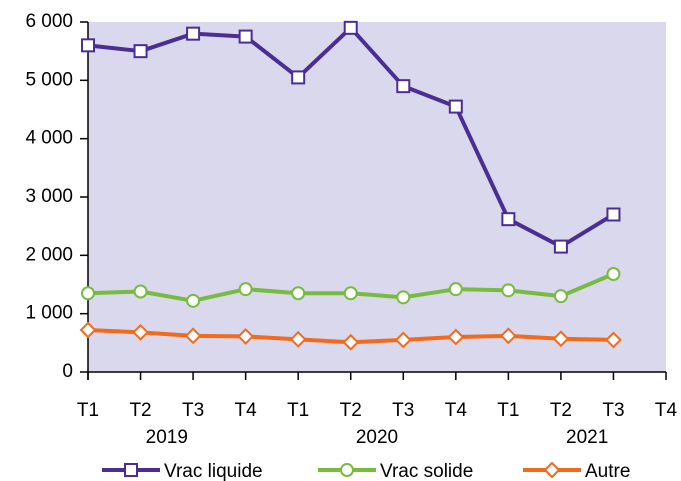 This screenshot has width=681, height=481. I want to click on y-tick-label: 0, so click(67, 371).